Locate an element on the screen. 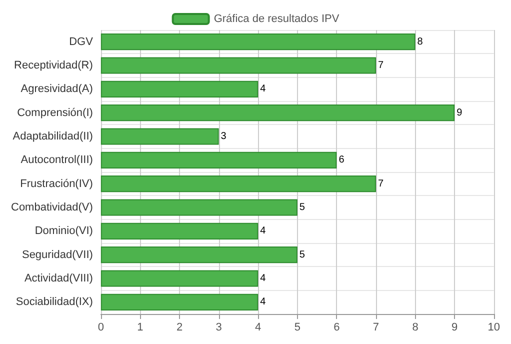 This screenshot has width=511, height=344. y-tick-label: Agresividad(A) is located at coordinates (56, 89).